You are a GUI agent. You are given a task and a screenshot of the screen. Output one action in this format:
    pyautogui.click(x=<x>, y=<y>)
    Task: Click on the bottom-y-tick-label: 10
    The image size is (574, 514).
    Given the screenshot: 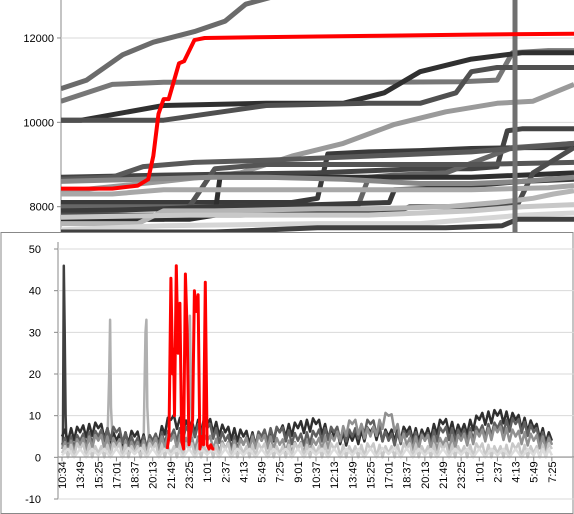 What is the action you would take?
    pyautogui.click(x=35, y=417)
    